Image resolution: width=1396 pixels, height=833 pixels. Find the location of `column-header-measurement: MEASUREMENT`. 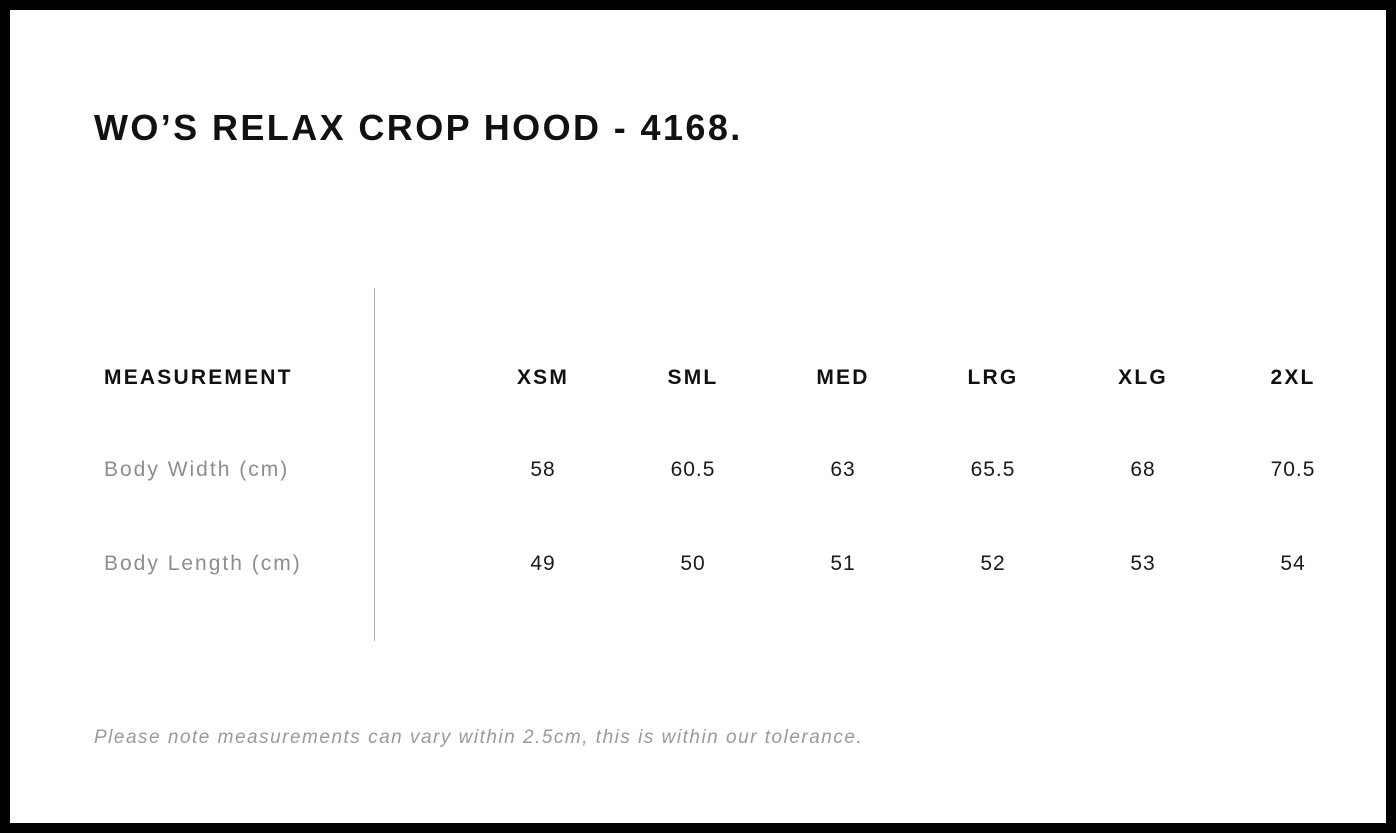

column-header-measurement: MEASUREMENT is located at coordinates (198, 377).